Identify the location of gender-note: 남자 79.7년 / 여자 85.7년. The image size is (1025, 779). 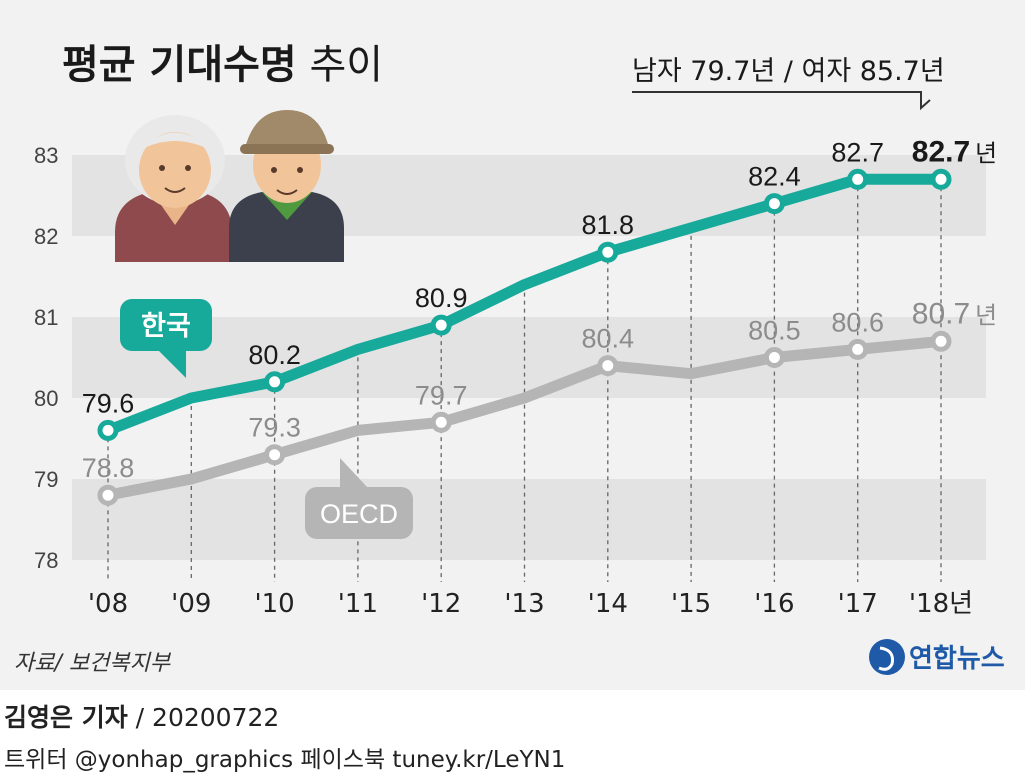
(788, 71).